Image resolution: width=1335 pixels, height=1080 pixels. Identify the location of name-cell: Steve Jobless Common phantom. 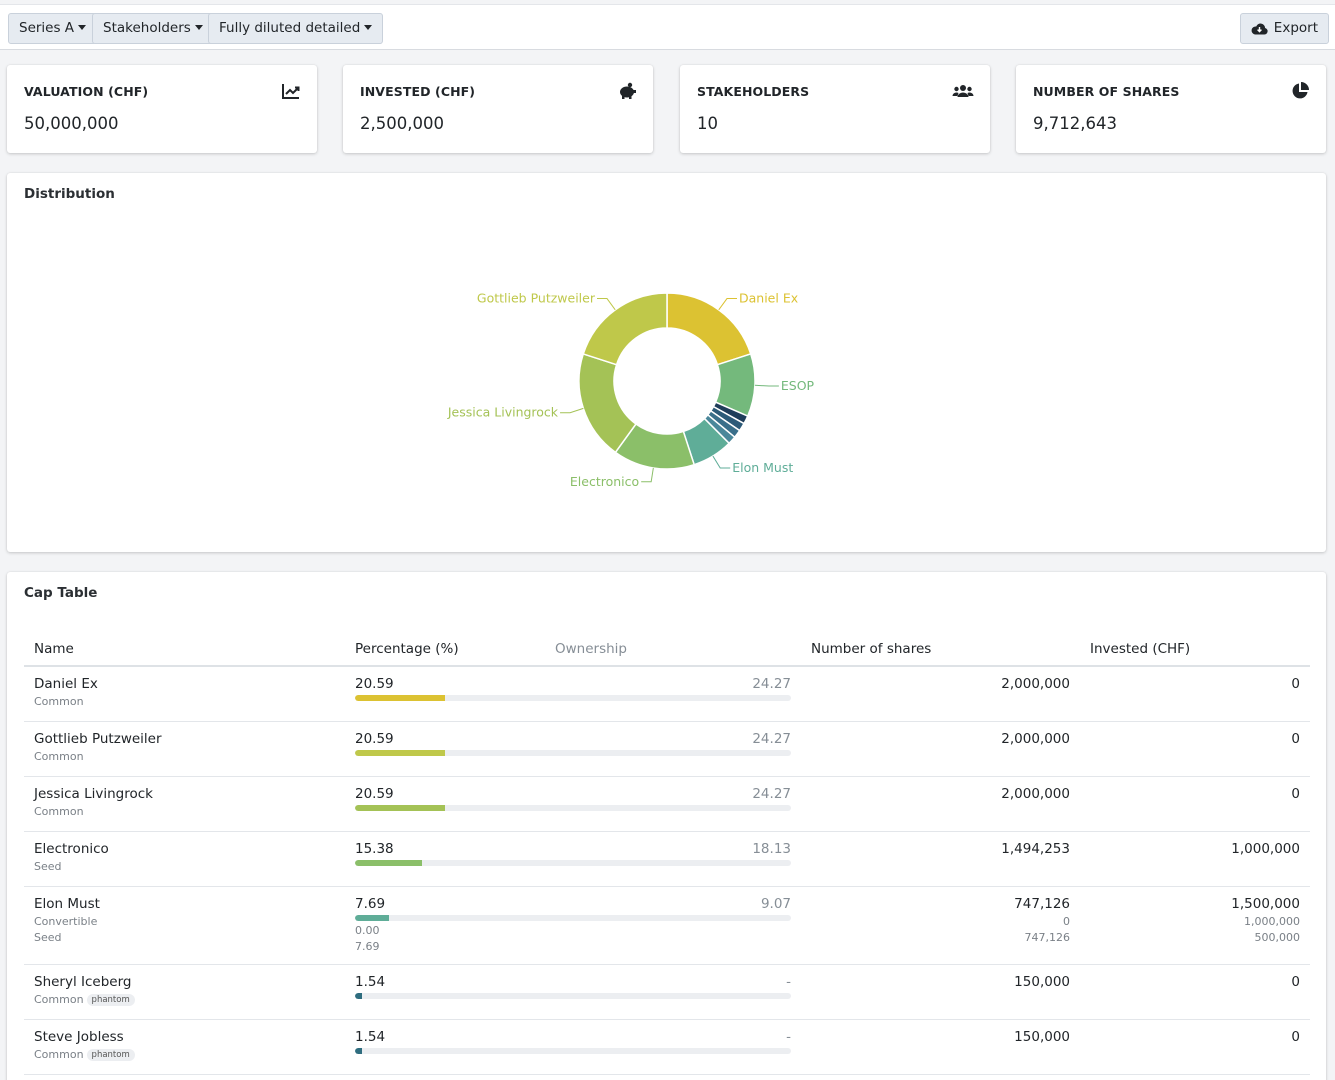
(184, 1047).